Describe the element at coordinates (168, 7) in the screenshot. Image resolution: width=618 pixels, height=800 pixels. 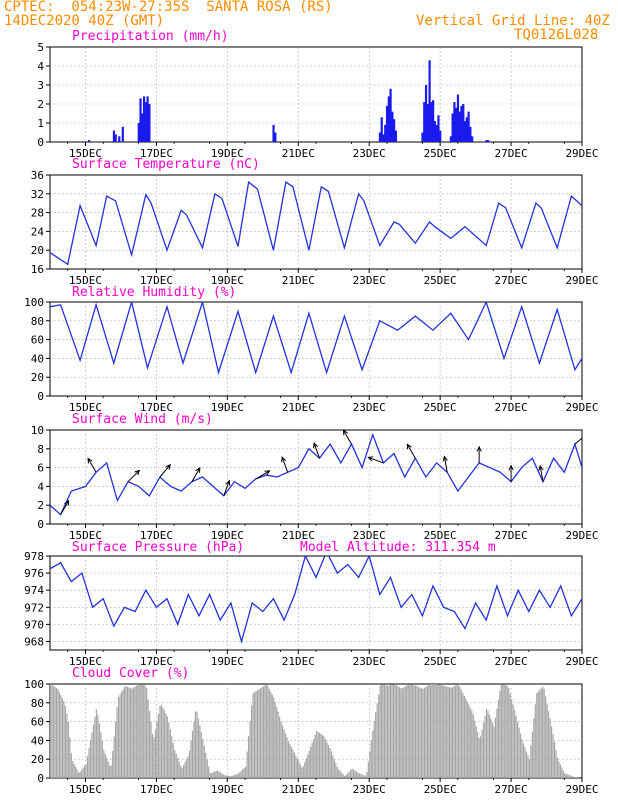
I see `station-header: CPTEC: 054:23W-27:35S SANTA ROSA (RS)` at that location.